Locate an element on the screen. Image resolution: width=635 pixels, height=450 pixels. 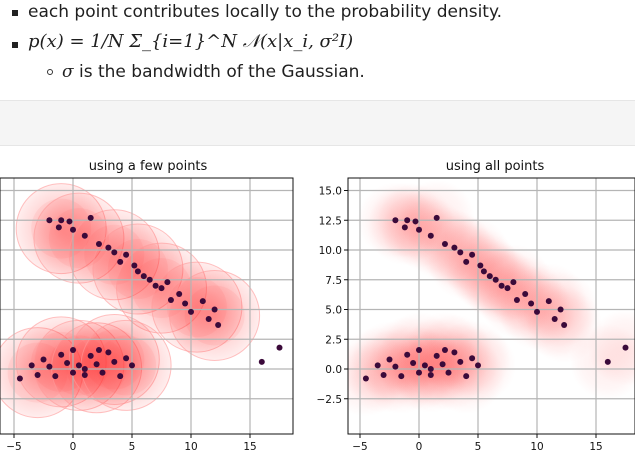
y-tick-label: 10.0 is located at coordinates (330, 251).